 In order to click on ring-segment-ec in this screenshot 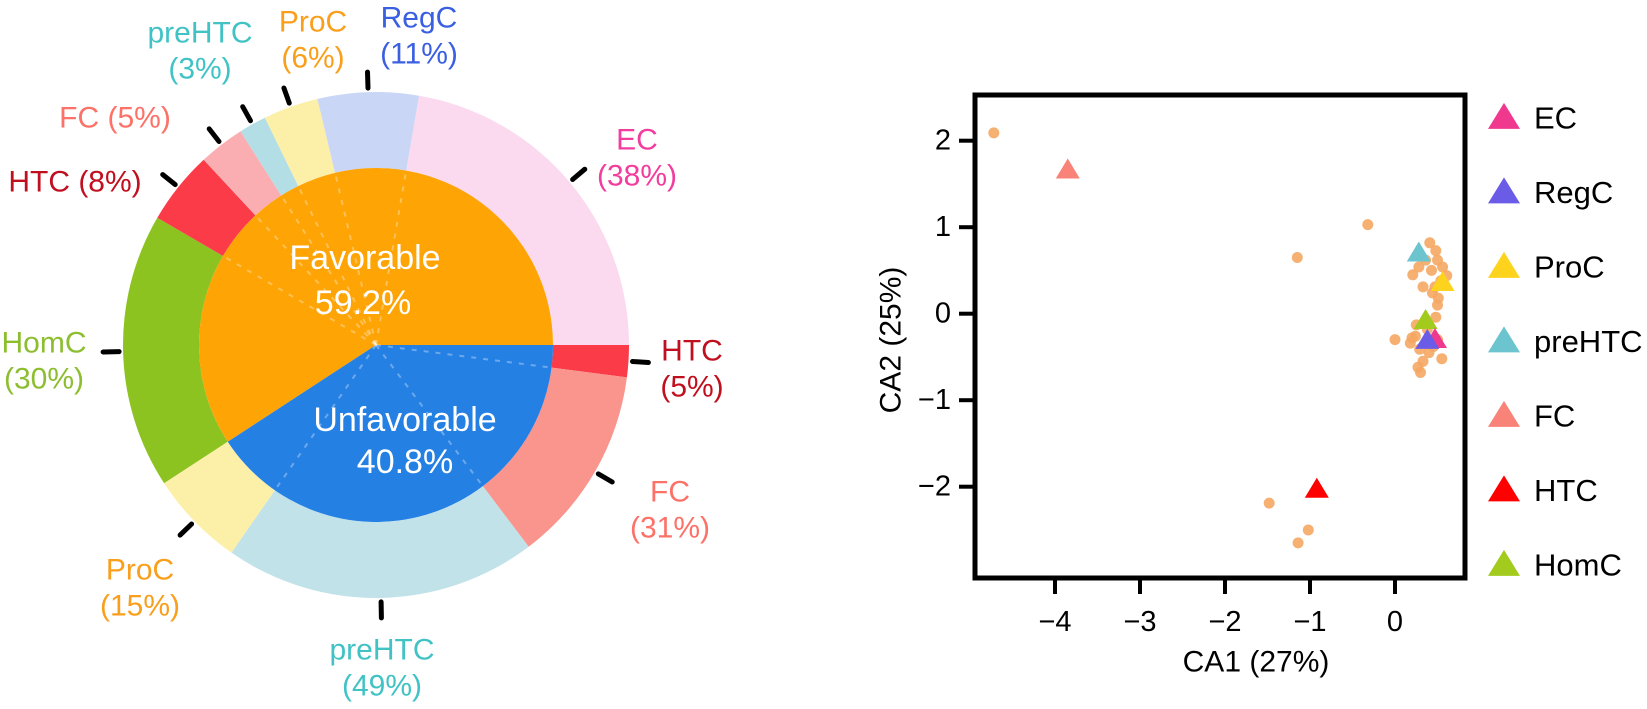, I will do `click(517, 220)`.